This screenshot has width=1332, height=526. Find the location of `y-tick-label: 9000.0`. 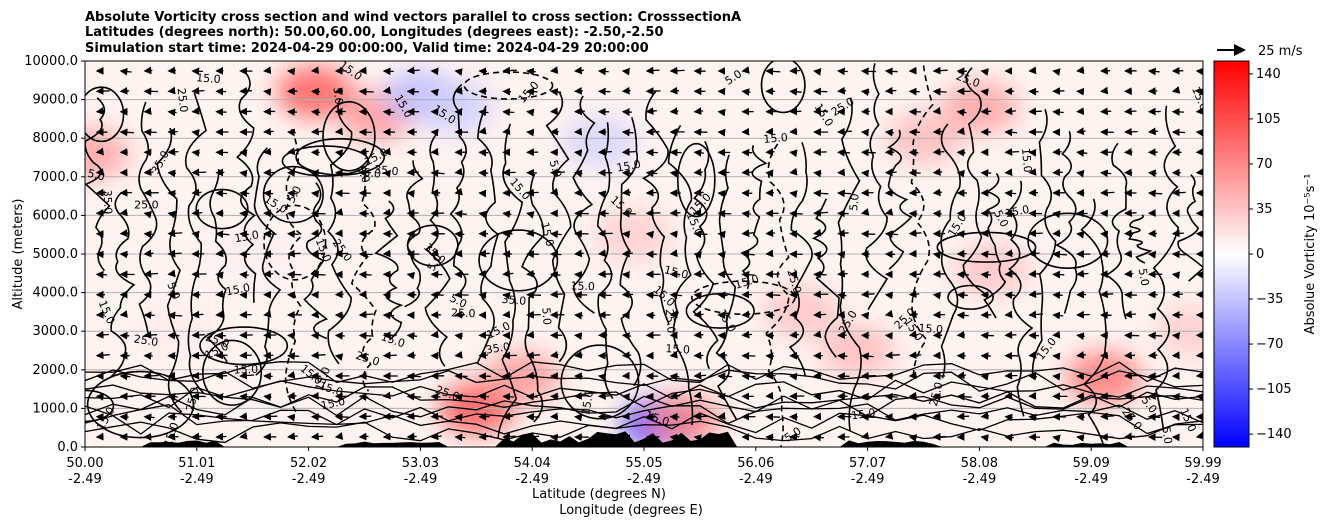

y-tick-label: 9000.0 is located at coordinates (56, 100).